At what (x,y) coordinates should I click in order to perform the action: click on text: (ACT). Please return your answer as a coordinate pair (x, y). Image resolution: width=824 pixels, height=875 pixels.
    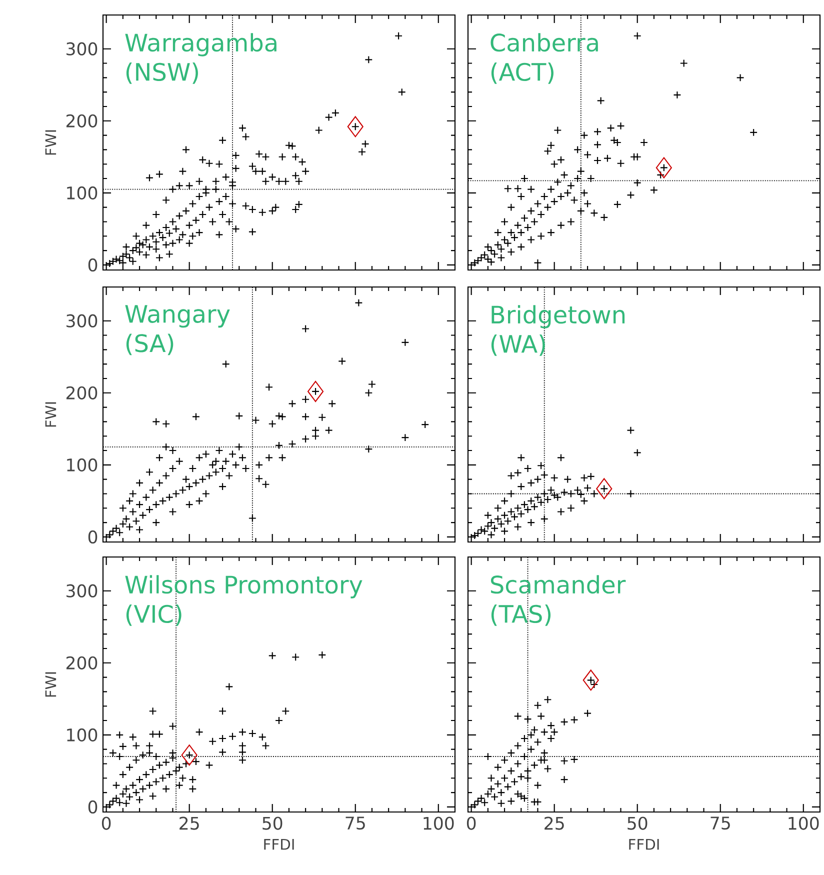
    Looking at the image, I should click on (522, 73).